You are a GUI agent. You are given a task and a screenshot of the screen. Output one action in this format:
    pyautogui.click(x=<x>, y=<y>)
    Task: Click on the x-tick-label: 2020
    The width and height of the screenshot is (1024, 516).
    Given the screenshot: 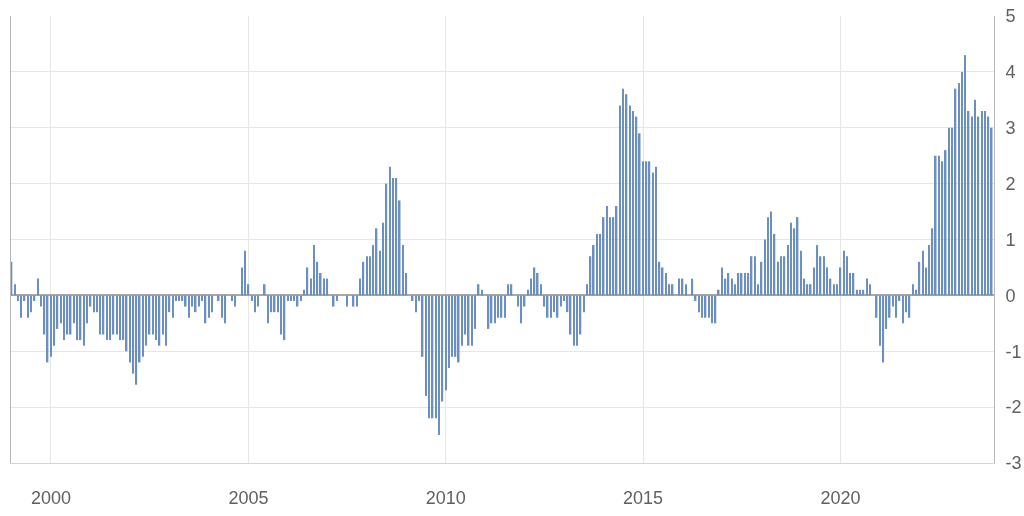 What is the action you would take?
    pyautogui.click(x=840, y=497)
    